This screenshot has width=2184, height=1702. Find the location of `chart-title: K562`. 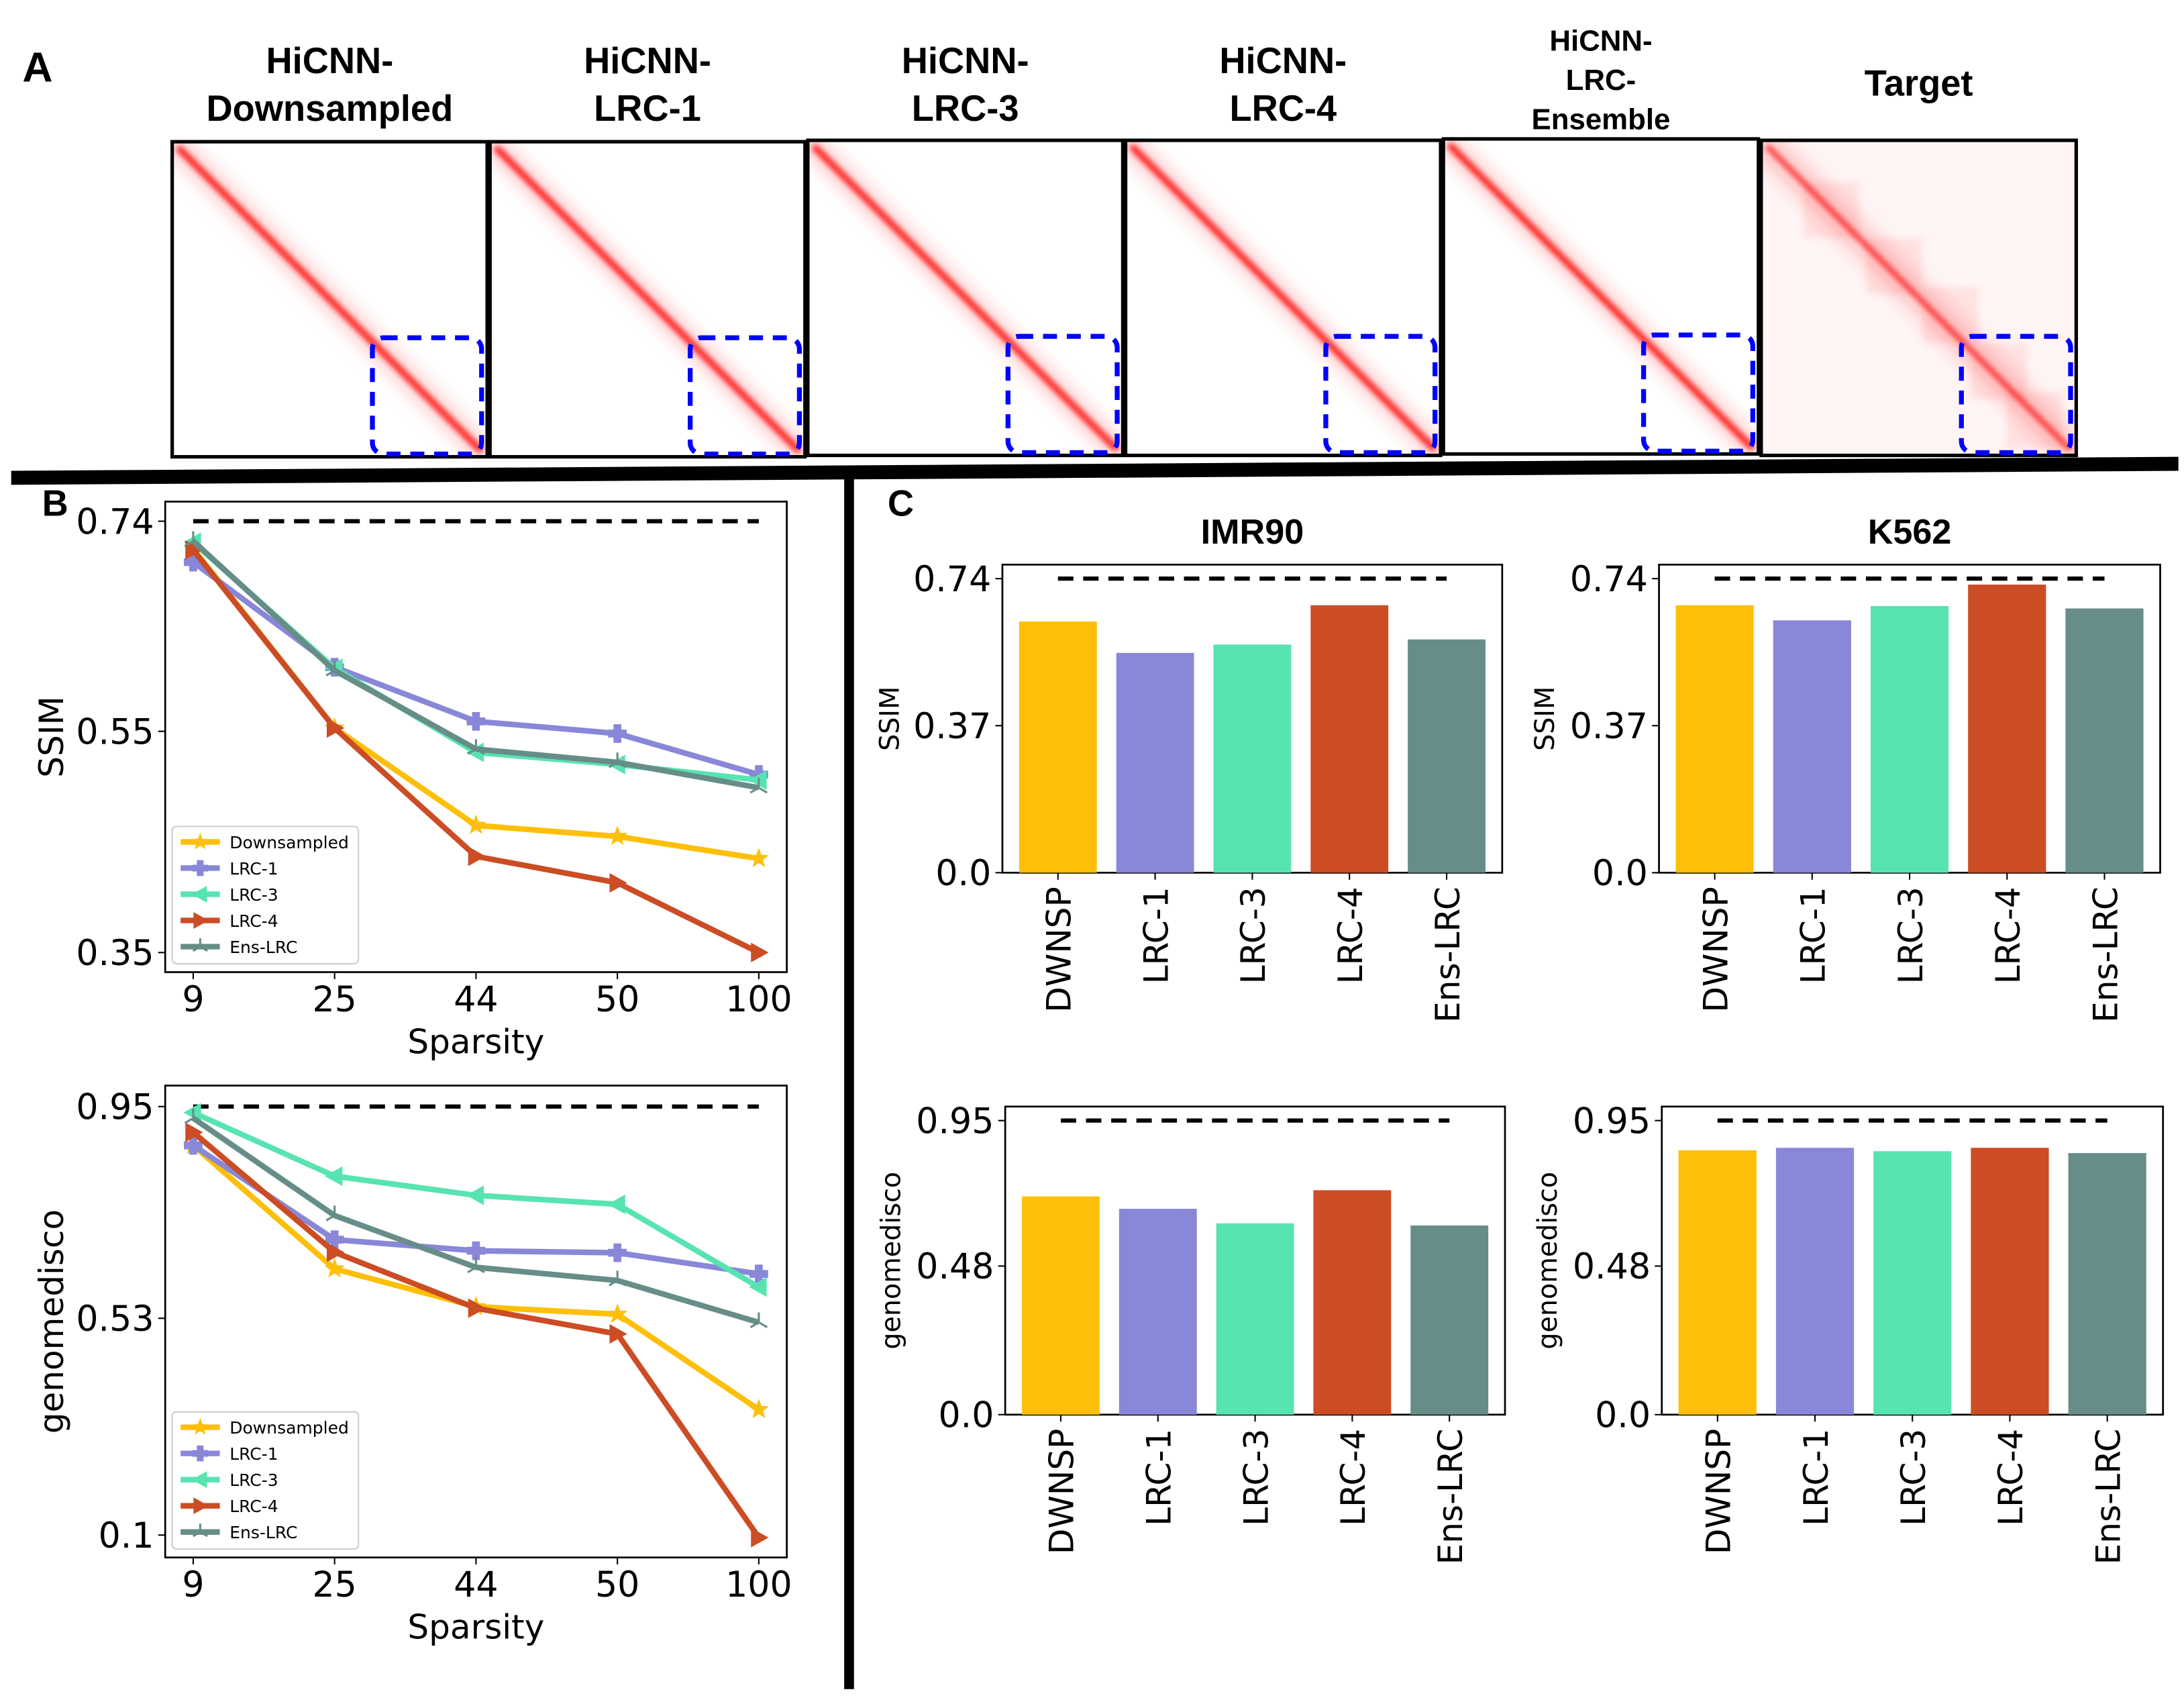

chart-title: K562 is located at coordinates (1910, 532).